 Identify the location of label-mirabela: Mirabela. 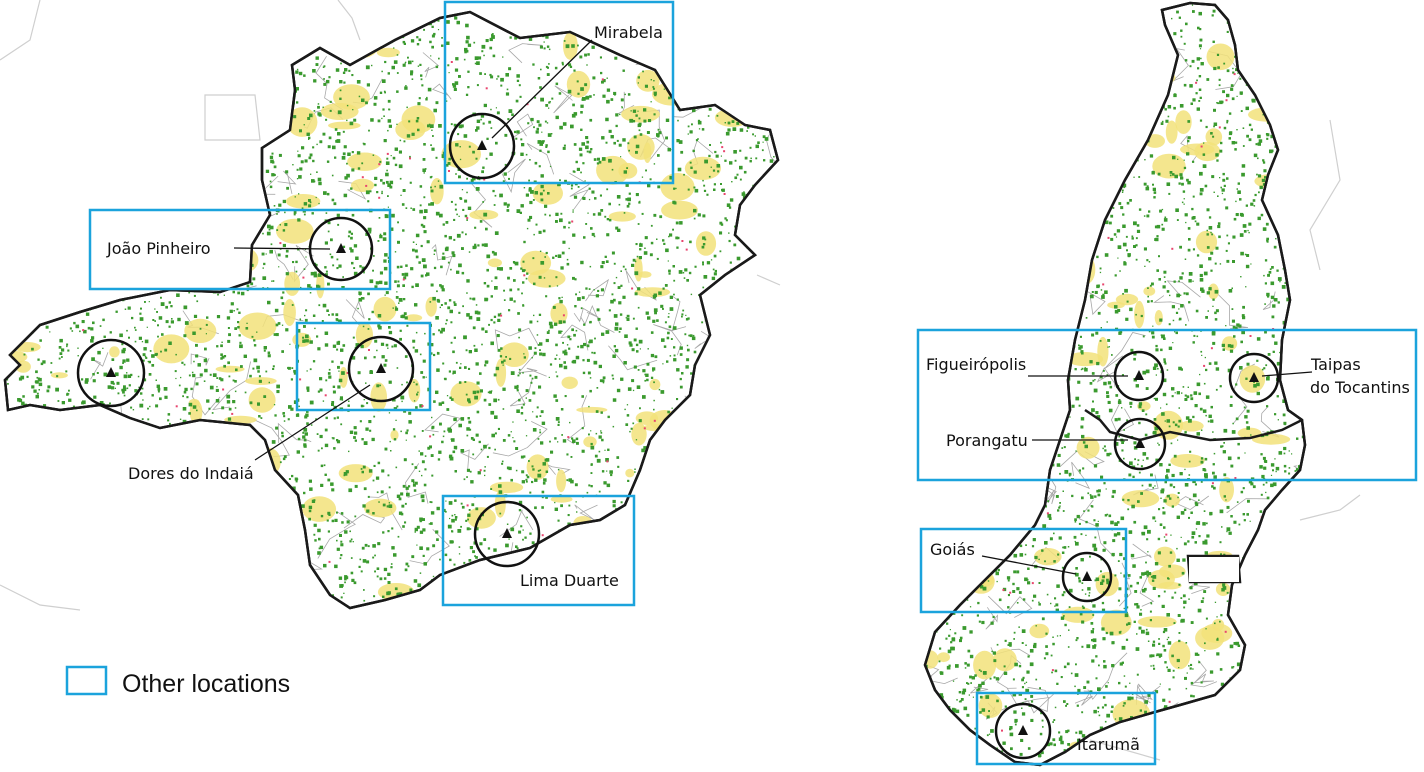
(628, 32).